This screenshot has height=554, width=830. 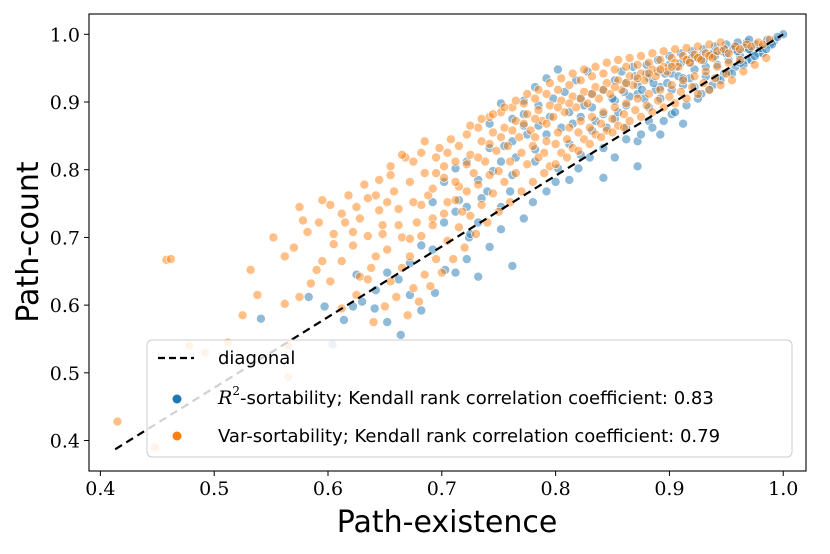 I want to click on x-axis-ticks: 0.4 0.5 0.6 0.7 0.8 0.9 1.0, so click(x=441, y=485).